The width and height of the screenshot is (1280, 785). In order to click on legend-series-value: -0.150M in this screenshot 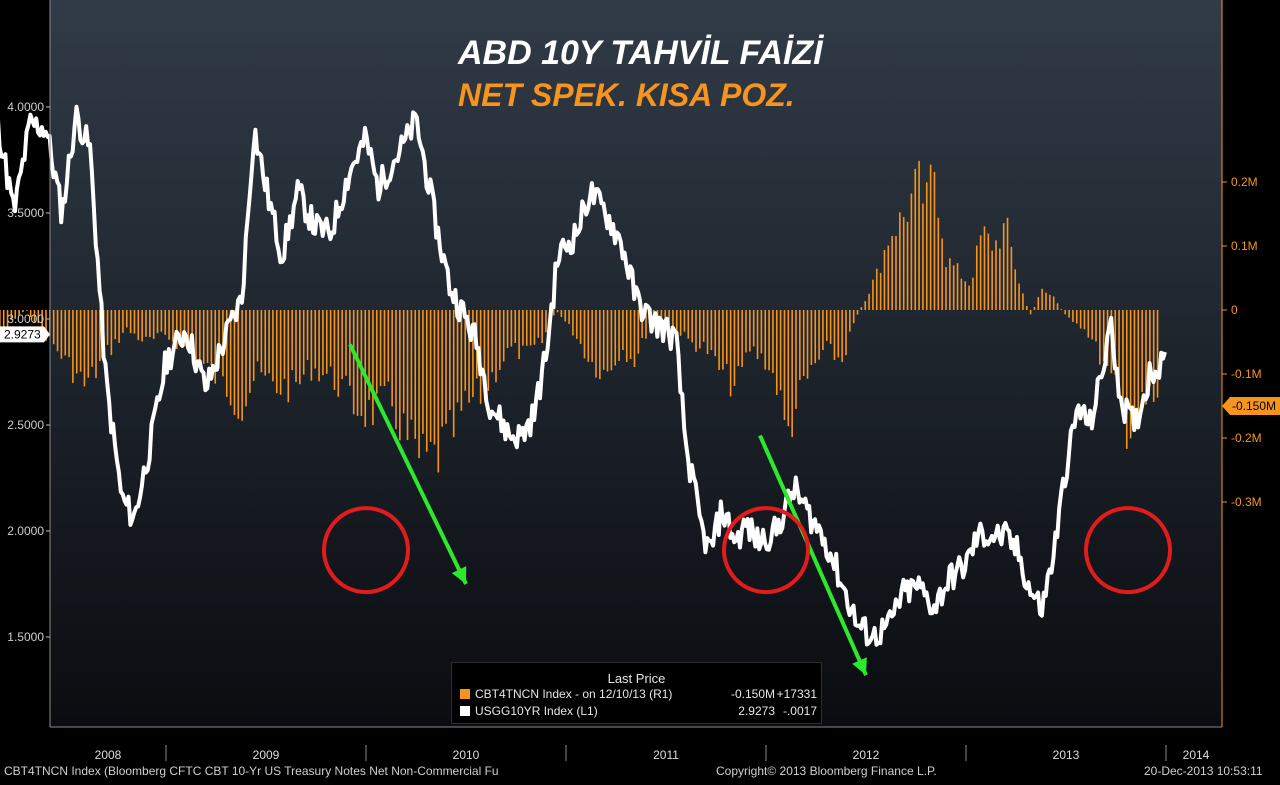, I will do `click(752, 694)`.